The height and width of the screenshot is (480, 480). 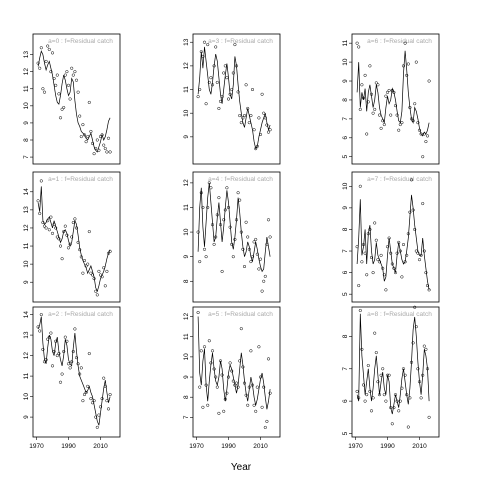 I want to click on panel-title: a=6 : f=Residual catch, so click(x=399, y=41).